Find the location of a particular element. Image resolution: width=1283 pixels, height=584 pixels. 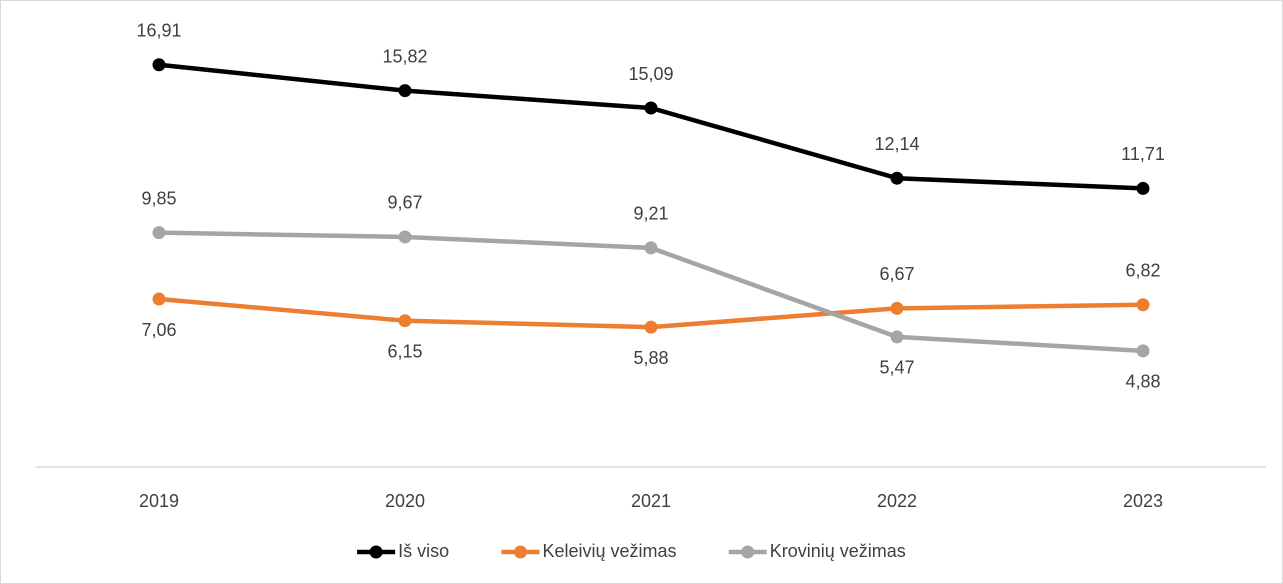

data-label: 9,21 is located at coordinates (650, 214).